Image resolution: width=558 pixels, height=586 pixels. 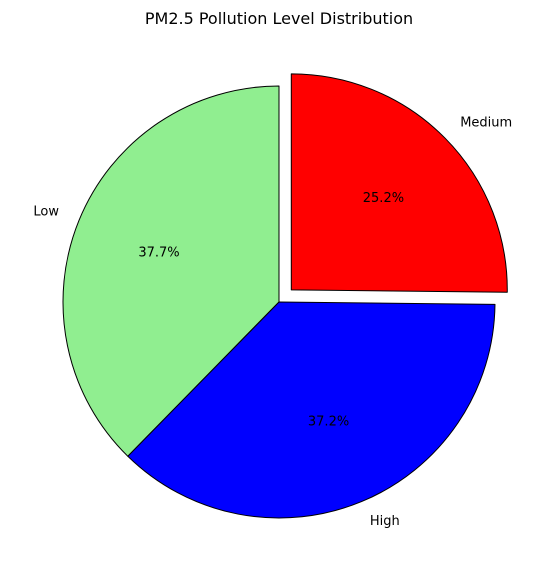 I want to click on pie-slice-percent-medium: 25.2%, so click(x=383, y=198).